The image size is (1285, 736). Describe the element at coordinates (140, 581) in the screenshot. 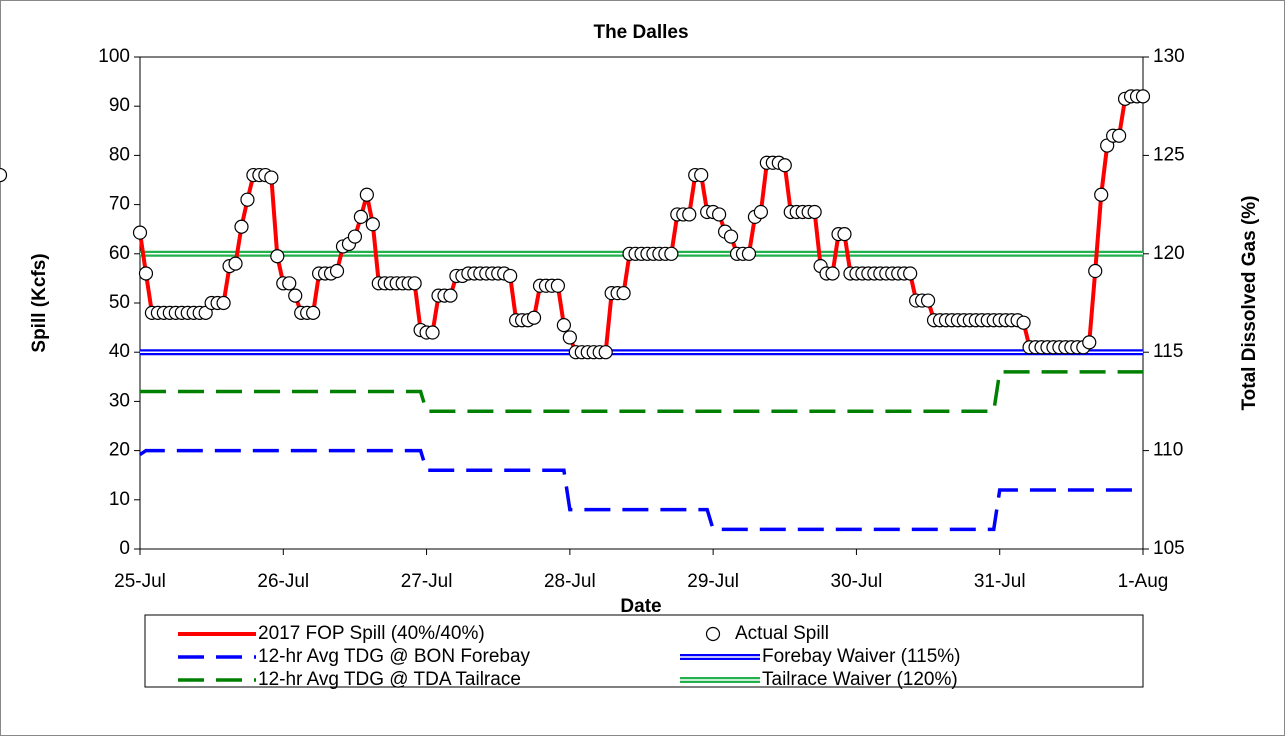

I see `x-tick-label: 25-Jul` at that location.